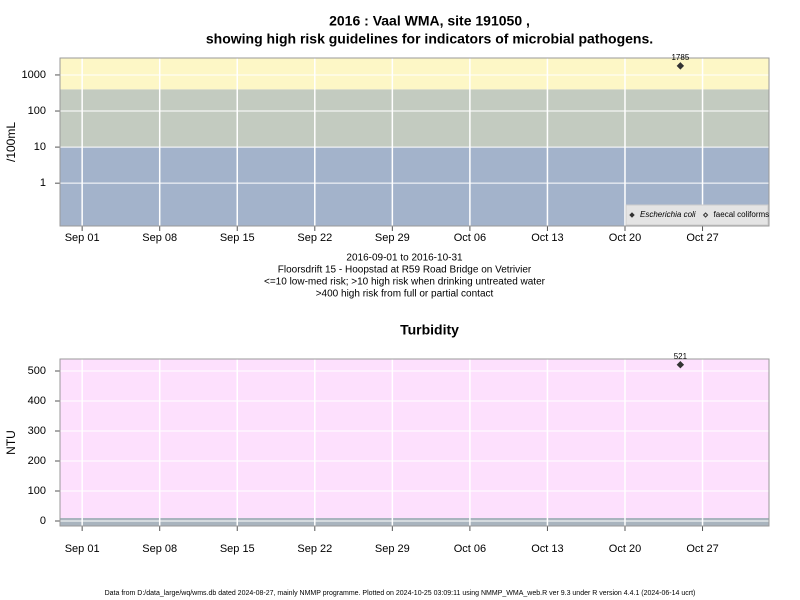 This screenshot has height=600, width=800. Describe the element at coordinates (34, 75) in the screenshot. I see `y-tick-label: 1000` at that location.